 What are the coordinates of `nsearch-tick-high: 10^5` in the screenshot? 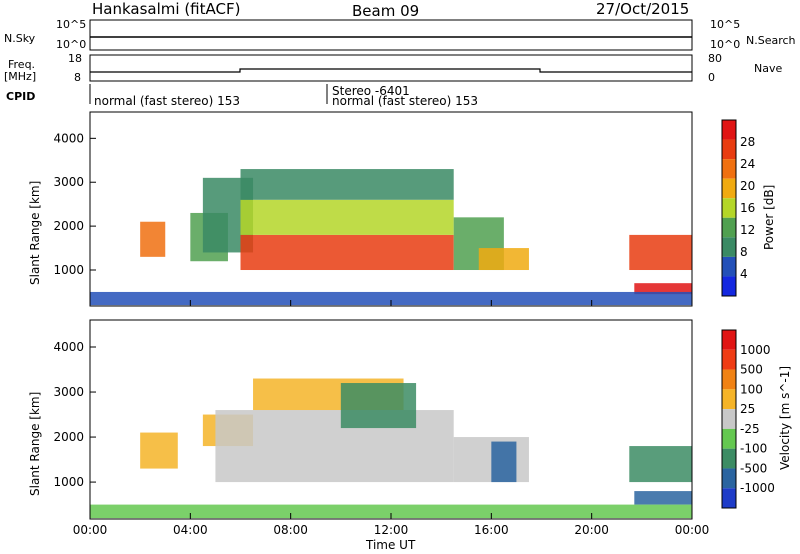 It's located at (725, 24).